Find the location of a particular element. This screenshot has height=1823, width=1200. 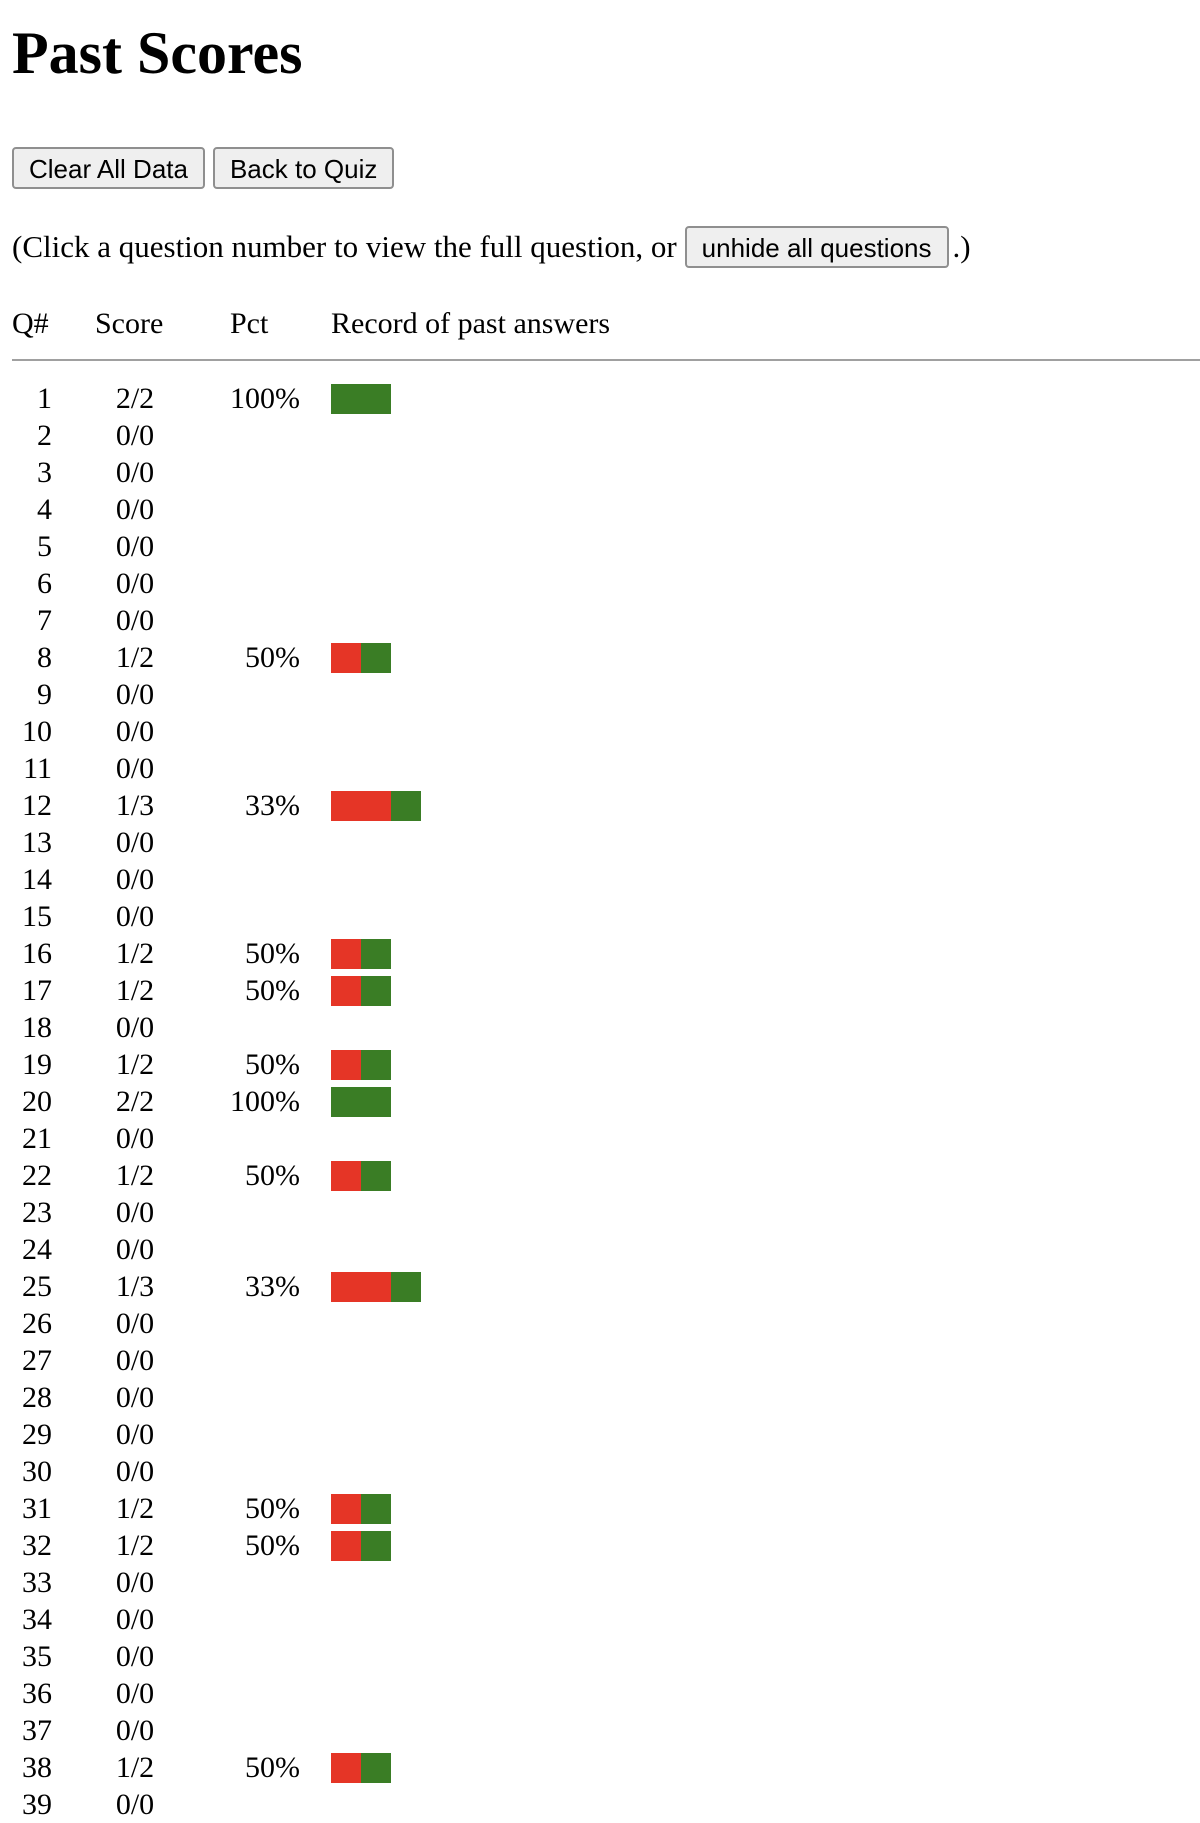

table-row: 27 0/0 is located at coordinates (600, 1360).